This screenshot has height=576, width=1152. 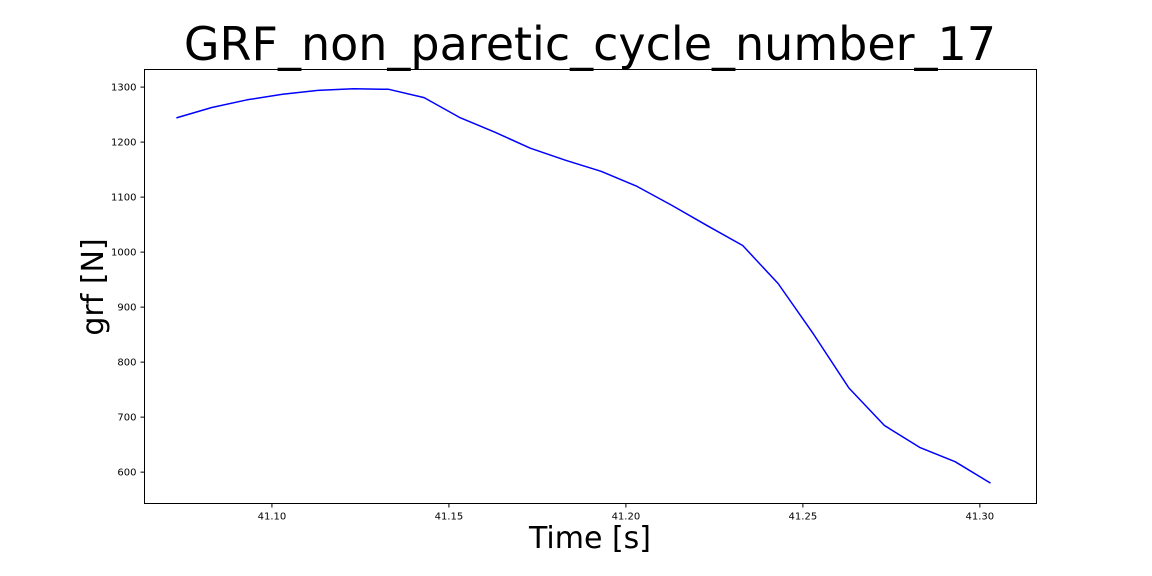 I want to click on x-tick-label: 41.20, so click(x=626, y=517).